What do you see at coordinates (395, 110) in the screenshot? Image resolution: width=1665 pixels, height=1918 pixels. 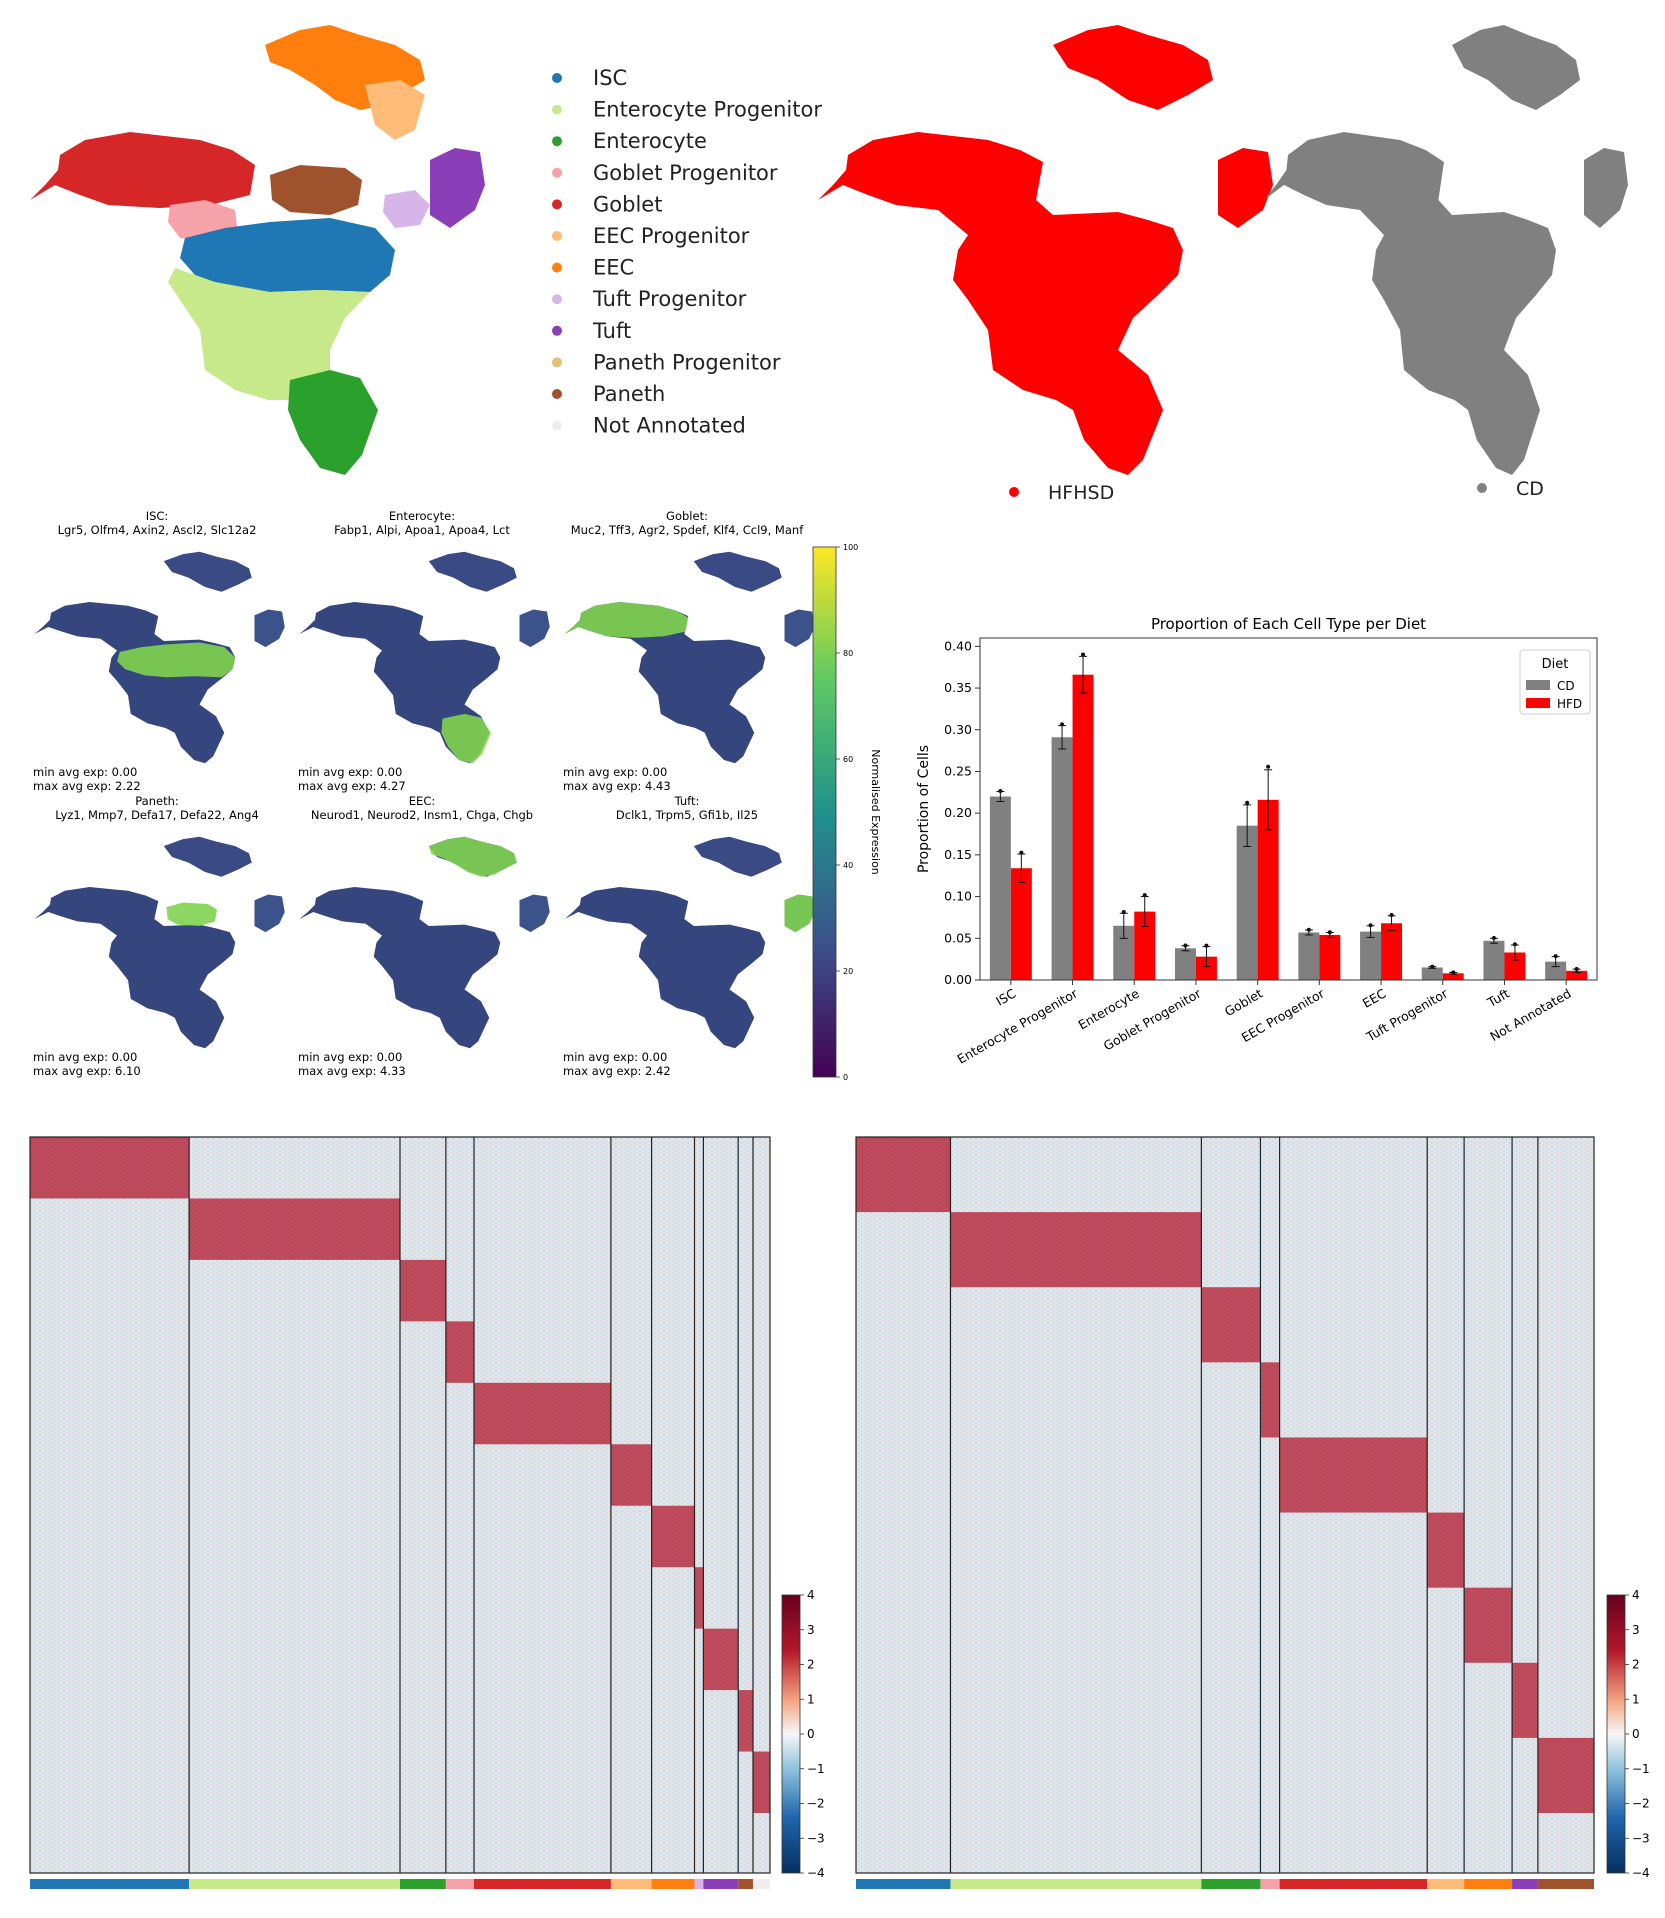 I see `umap-eec-progenitor-region` at bounding box center [395, 110].